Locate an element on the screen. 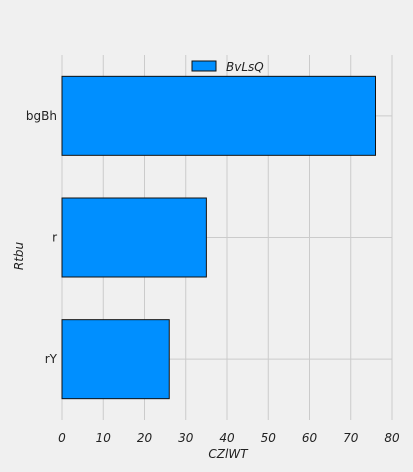  legend: BvLsQ is located at coordinates (227, 67).